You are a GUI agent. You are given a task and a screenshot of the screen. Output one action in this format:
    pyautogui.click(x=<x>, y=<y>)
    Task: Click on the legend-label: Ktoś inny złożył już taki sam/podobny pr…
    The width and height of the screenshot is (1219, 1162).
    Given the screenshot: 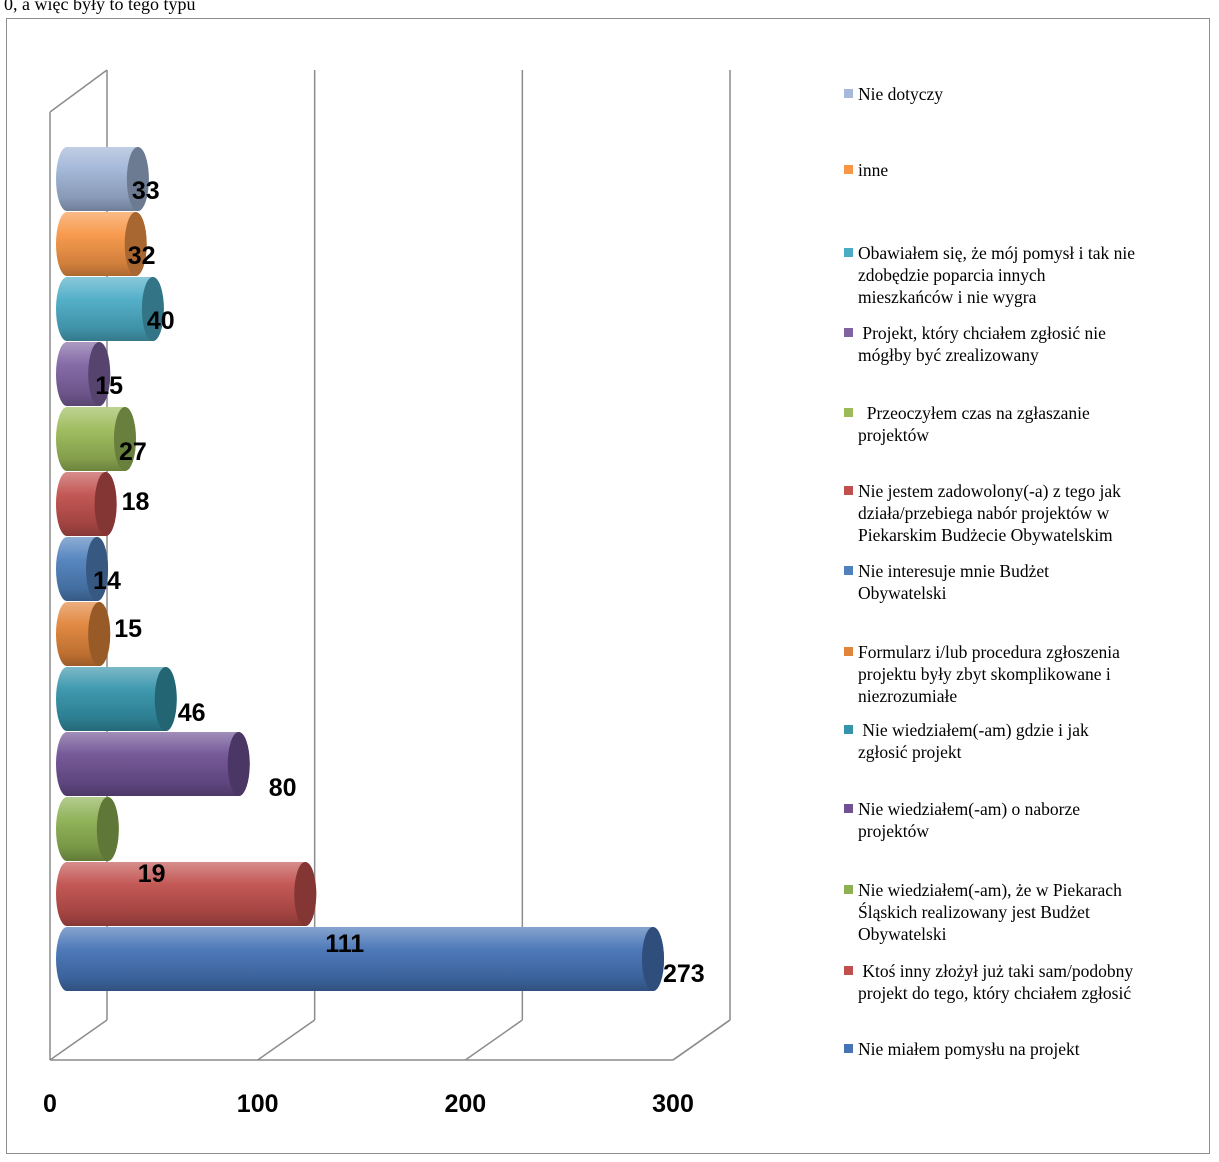 What is the action you would take?
    pyautogui.click(x=1035, y=982)
    